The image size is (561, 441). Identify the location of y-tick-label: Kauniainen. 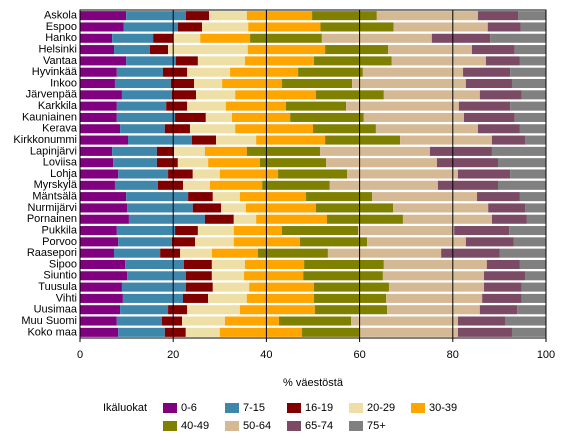
(49, 117).